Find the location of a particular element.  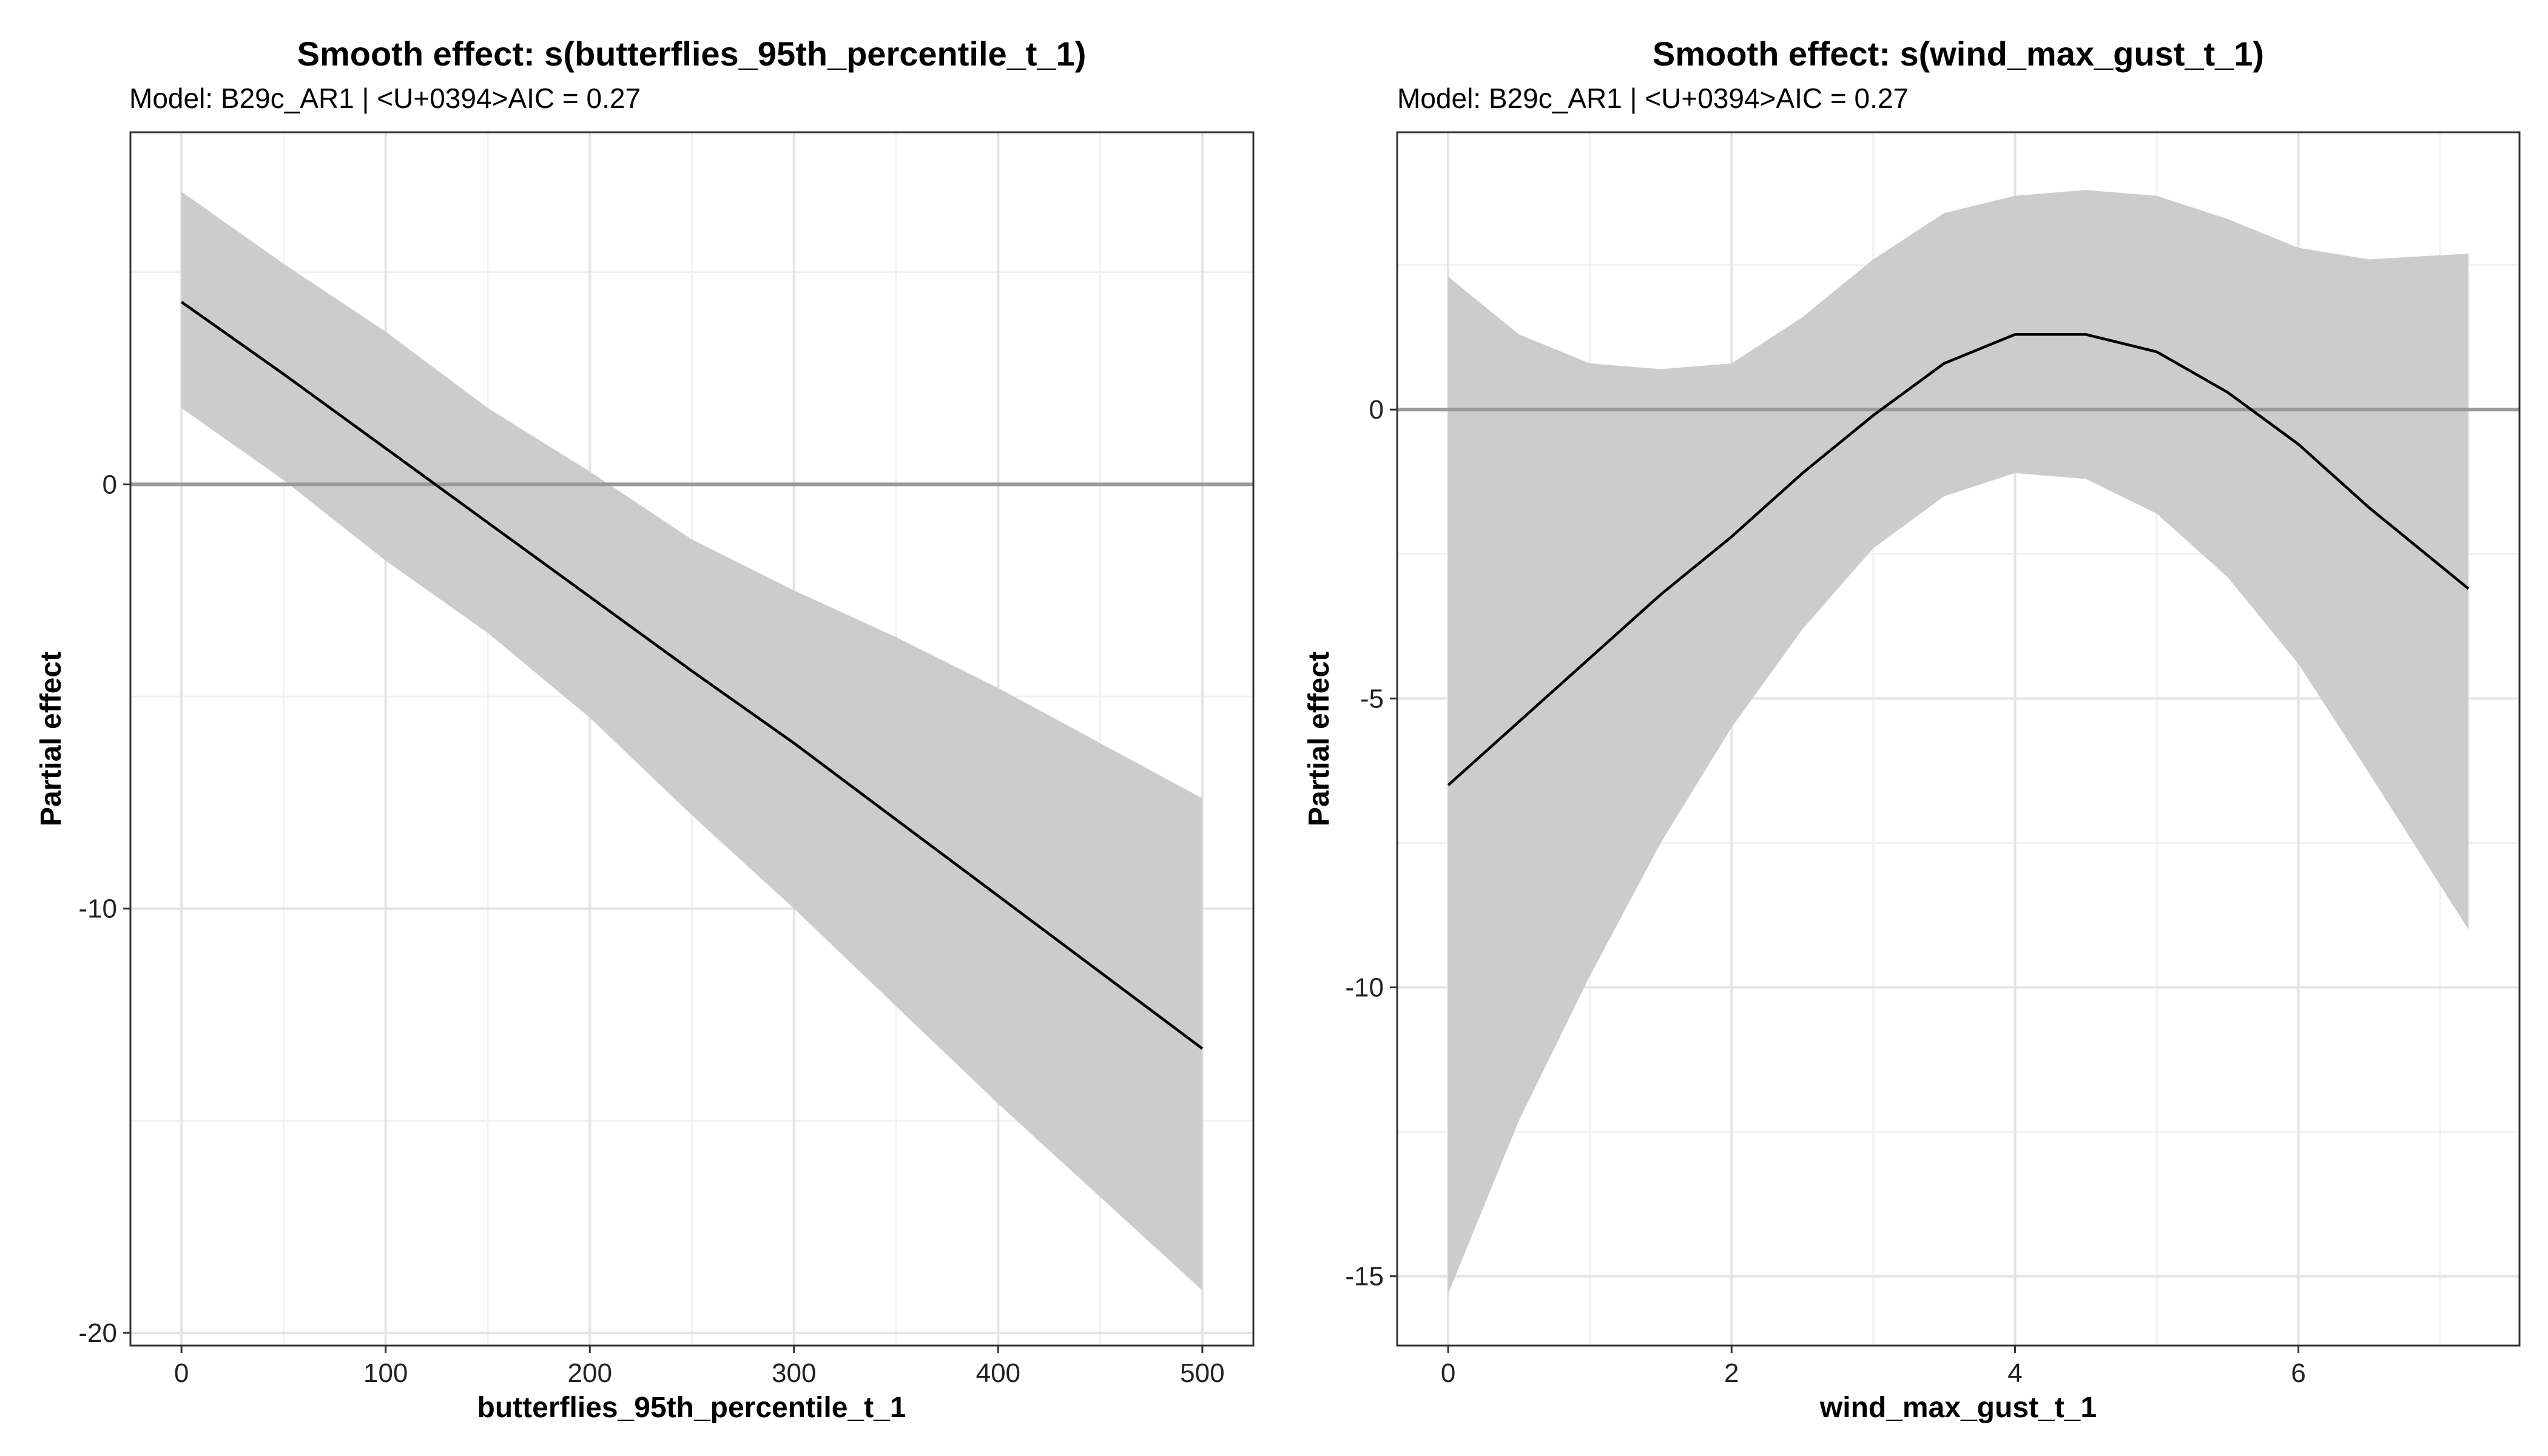

y-tick-label: -20 is located at coordinates (97, 1333).